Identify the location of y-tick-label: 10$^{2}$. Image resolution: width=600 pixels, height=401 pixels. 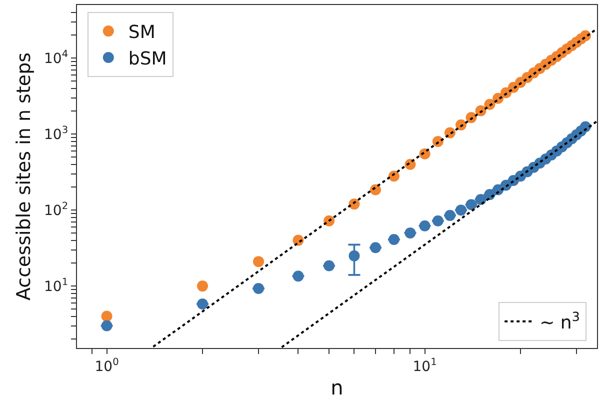
(56, 210).